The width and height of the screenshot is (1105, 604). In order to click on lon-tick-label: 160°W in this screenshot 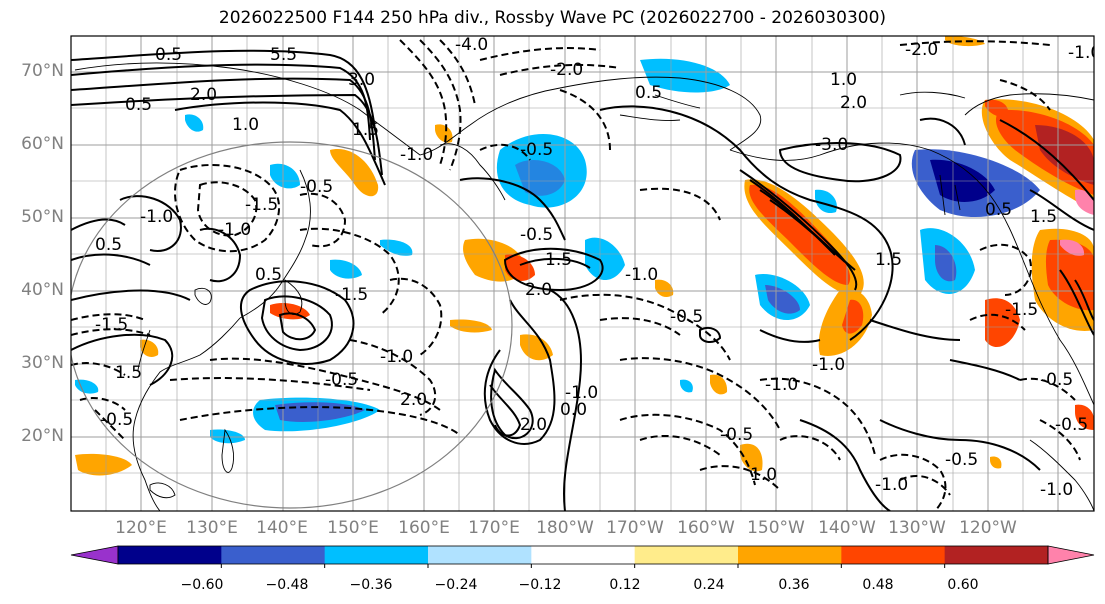, I will do `click(706, 528)`.